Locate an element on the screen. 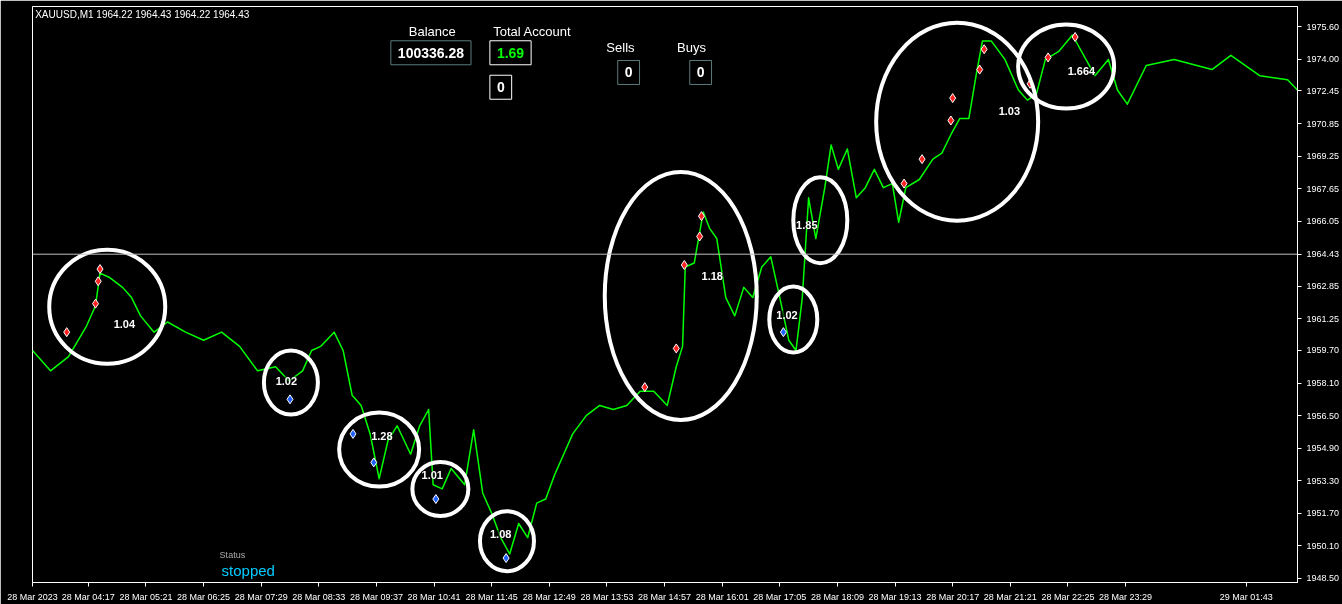 The image size is (1342, 604). annotation: 1.01 is located at coordinates (432, 475).